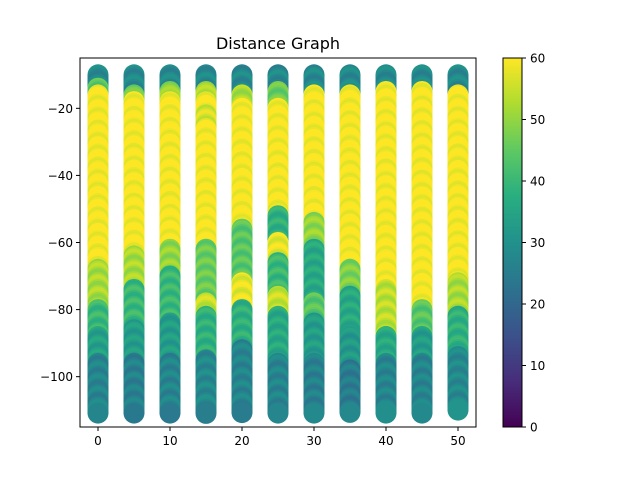 The height and width of the screenshot is (484, 640). I want to click on x-tick-label: 0, so click(98, 441).